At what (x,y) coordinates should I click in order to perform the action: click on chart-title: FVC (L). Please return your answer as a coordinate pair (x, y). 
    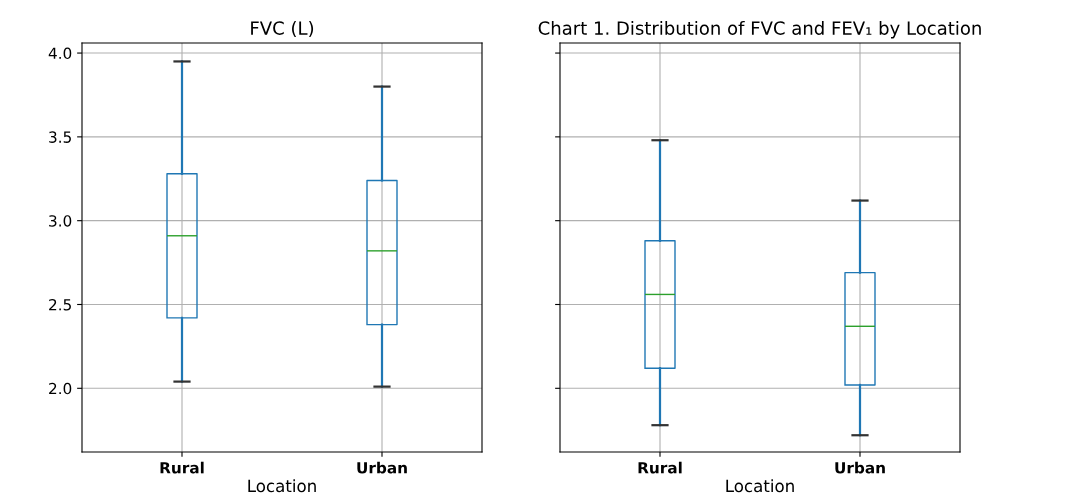
    Looking at the image, I should click on (282, 29).